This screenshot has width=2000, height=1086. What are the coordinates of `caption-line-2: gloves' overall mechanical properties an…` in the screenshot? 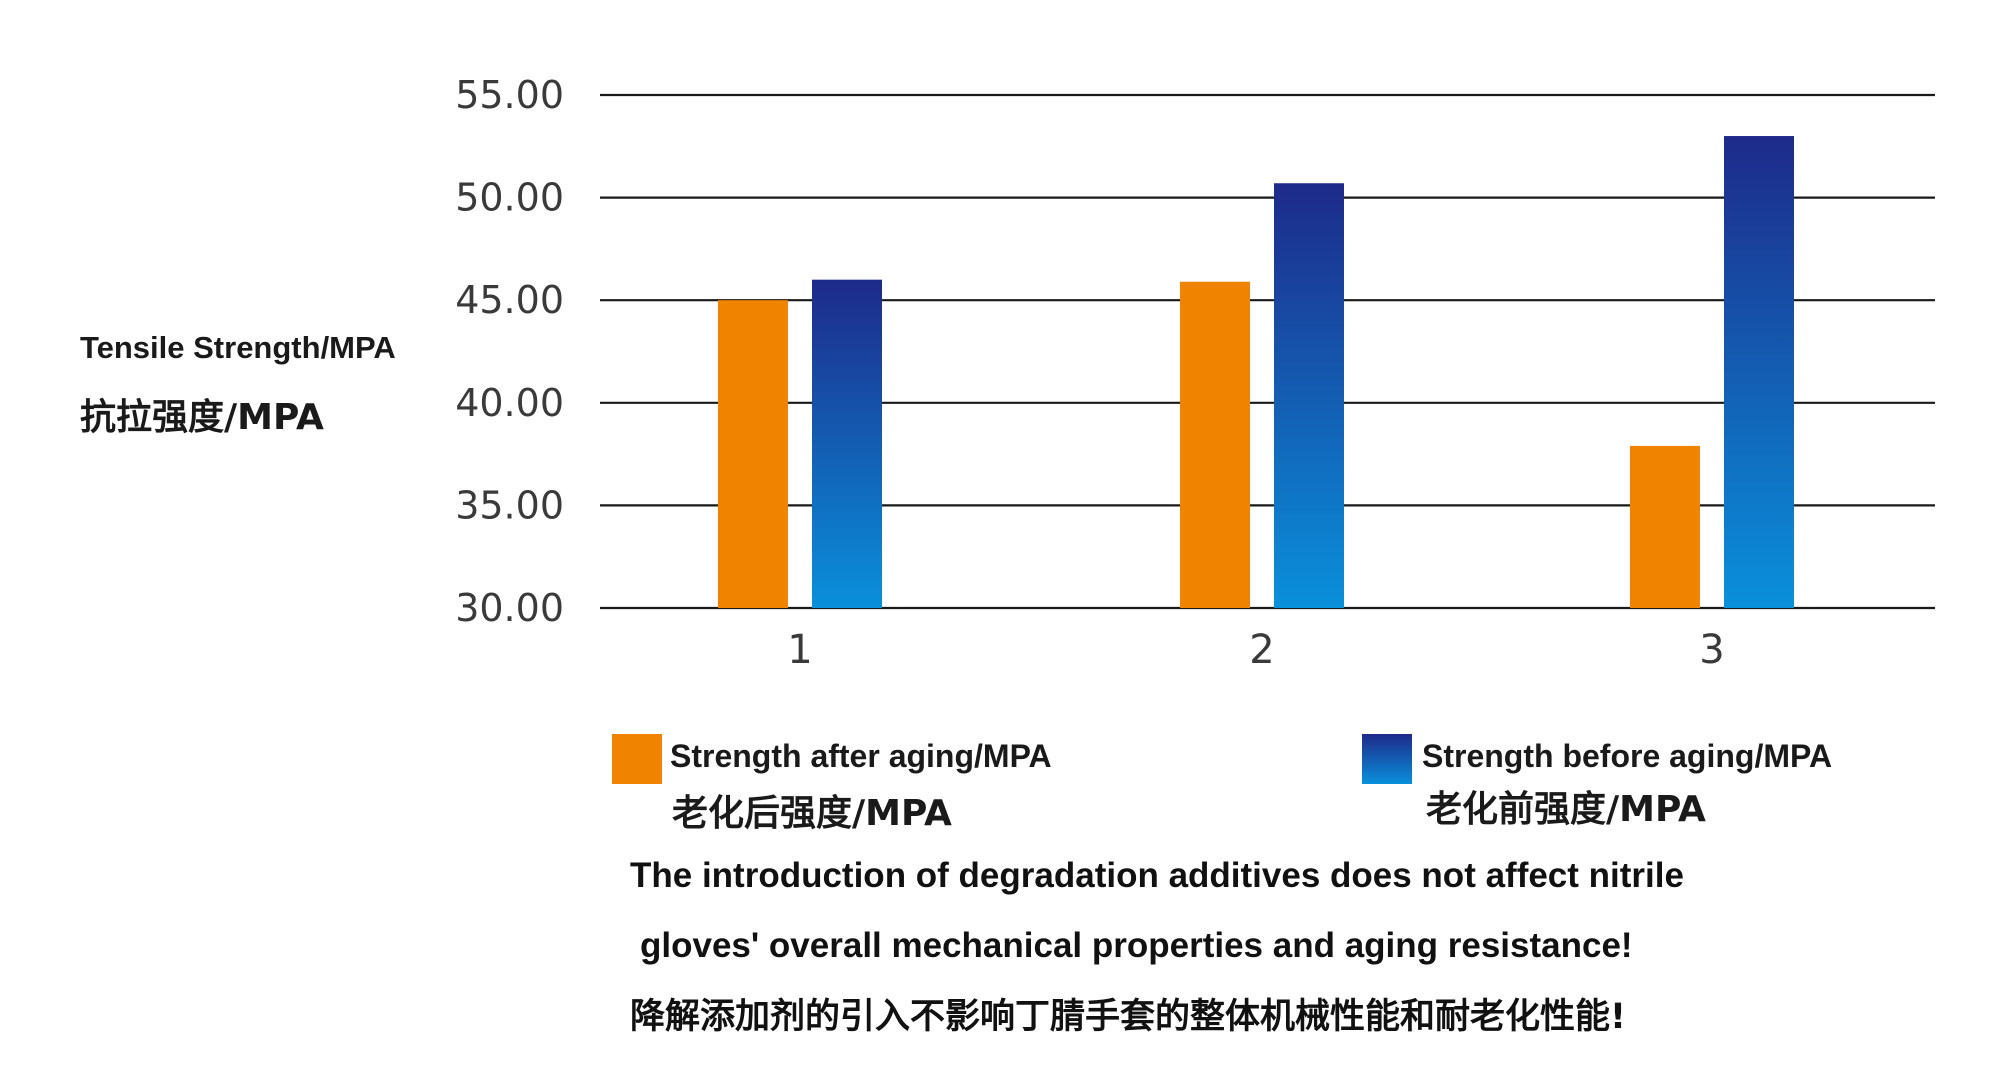 It's located at (1136, 945).